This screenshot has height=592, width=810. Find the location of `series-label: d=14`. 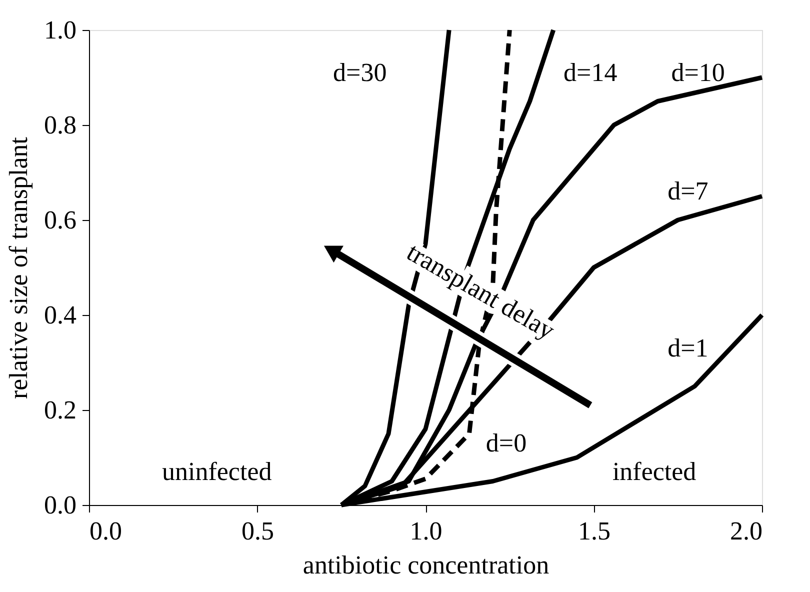

series-label: d=14 is located at coordinates (591, 72).